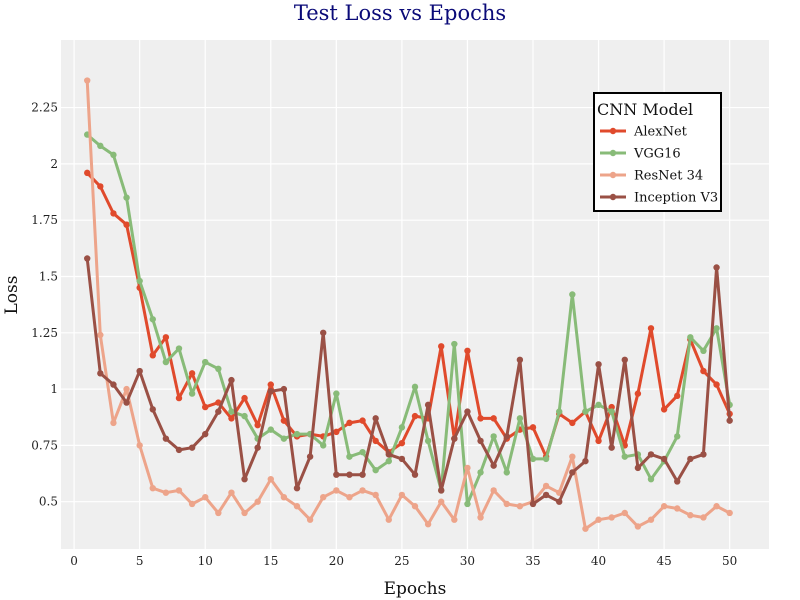 This screenshot has width=800, height=600. What do you see at coordinates (48, 276) in the screenshot?
I see `y-tick-label: 1.5` at bounding box center [48, 276].